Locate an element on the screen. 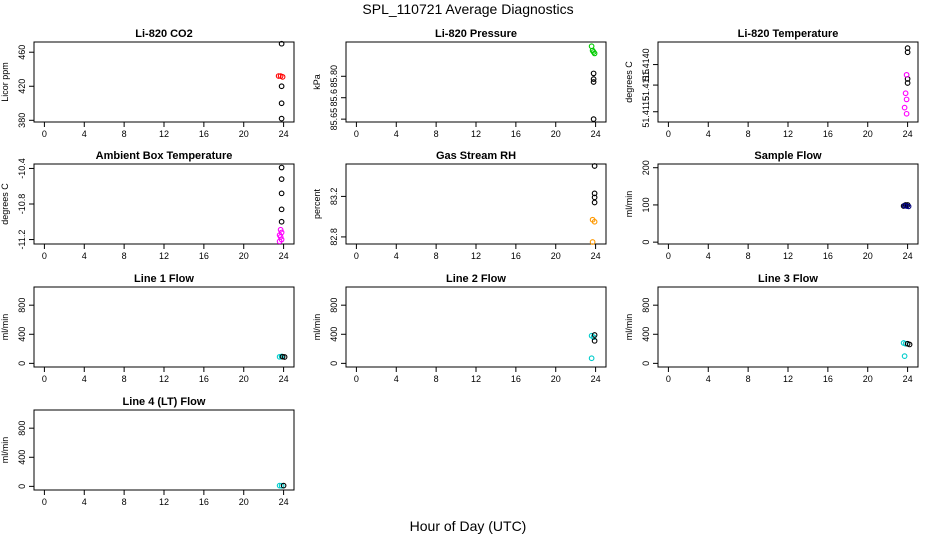 This screenshot has height=545, width=936. data-point-navy is located at coordinates (908, 206).